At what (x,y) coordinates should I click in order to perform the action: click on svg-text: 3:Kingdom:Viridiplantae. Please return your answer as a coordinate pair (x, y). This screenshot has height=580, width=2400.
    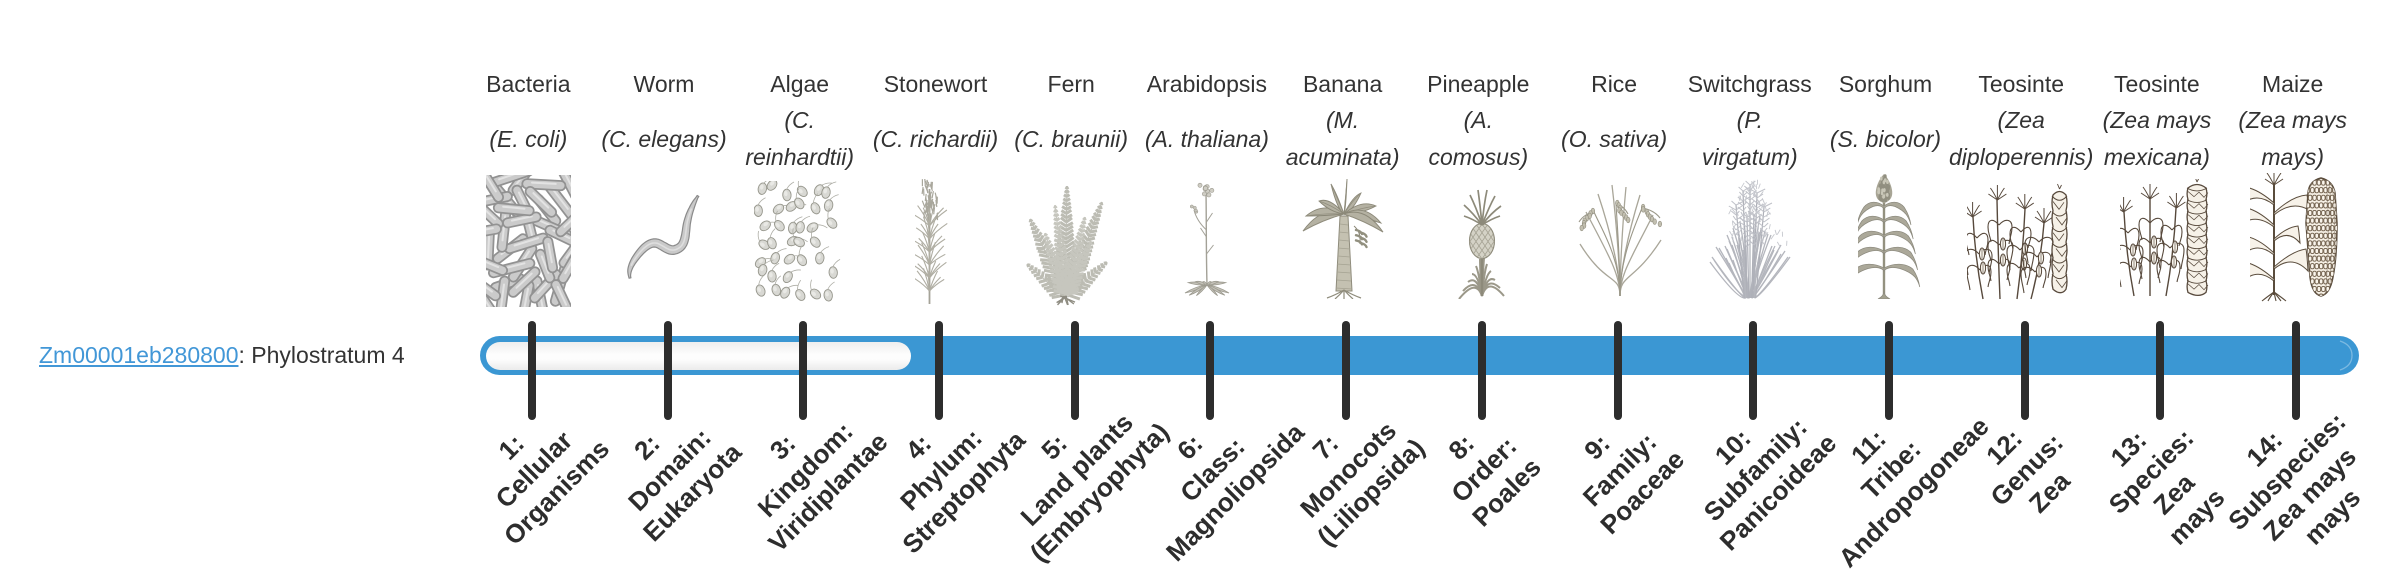
    Looking at the image, I should click on (805, 469).